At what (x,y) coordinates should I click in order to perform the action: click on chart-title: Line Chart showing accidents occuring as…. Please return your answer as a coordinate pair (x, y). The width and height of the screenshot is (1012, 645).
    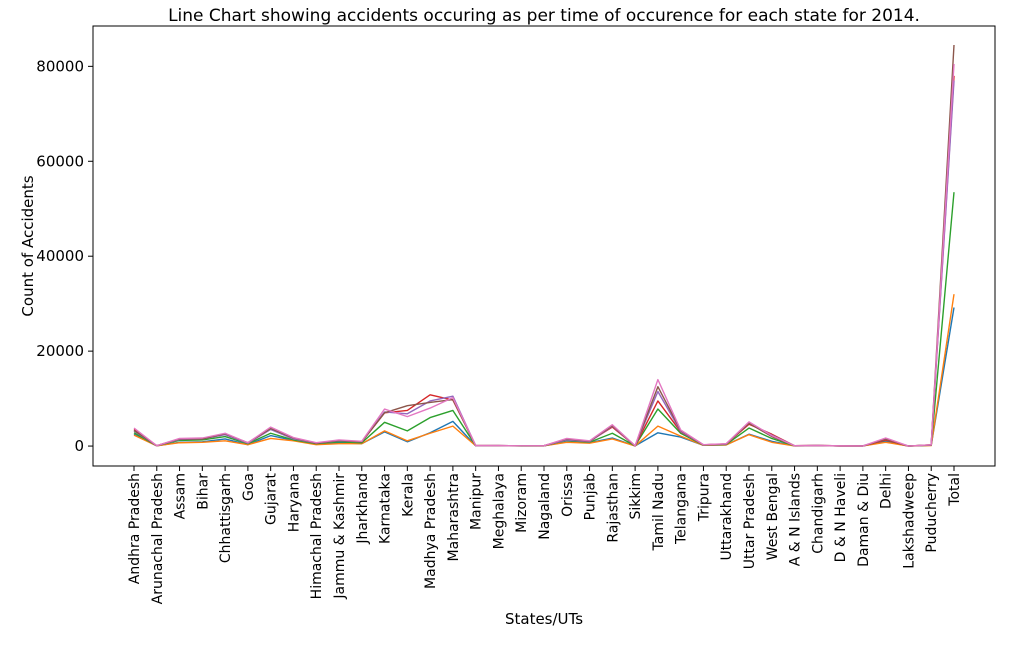
    Looking at the image, I should click on (544, 16).